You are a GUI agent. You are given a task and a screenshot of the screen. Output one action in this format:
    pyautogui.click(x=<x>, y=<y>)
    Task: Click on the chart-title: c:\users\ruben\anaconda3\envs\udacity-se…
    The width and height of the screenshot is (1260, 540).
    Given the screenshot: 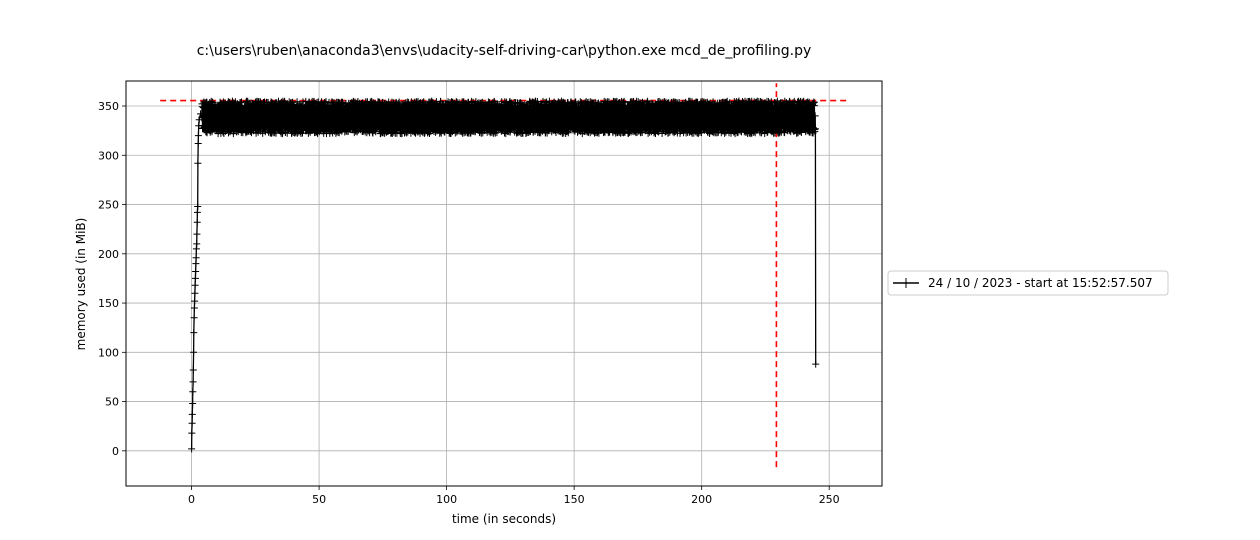 What is the action you would take?
    pyautogui.click(x=504, y=51)
    